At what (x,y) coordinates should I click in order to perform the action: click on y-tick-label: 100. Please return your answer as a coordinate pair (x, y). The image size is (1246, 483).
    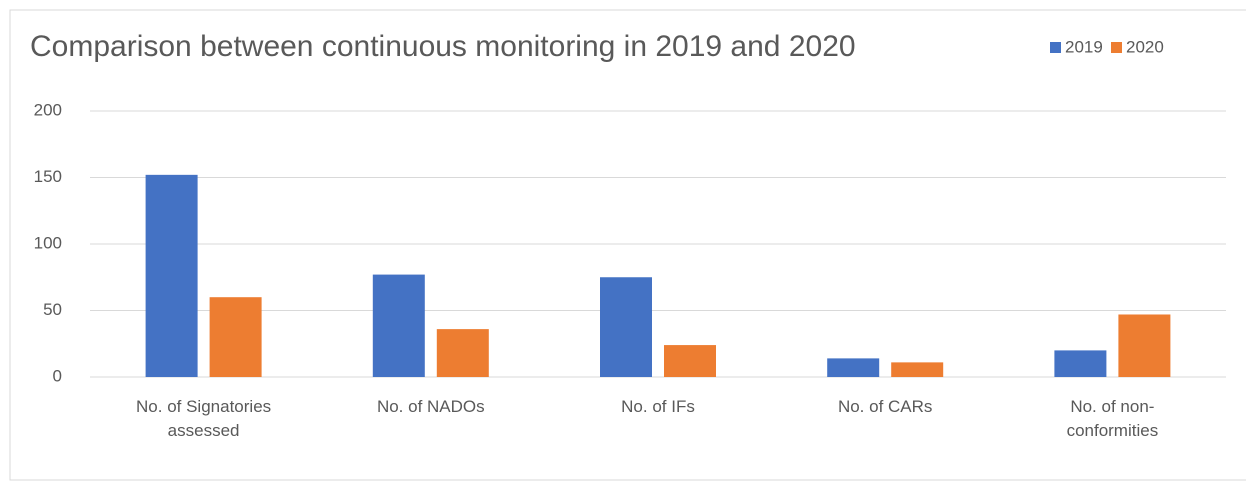
    Looking at the image, I should click on (48, 242).